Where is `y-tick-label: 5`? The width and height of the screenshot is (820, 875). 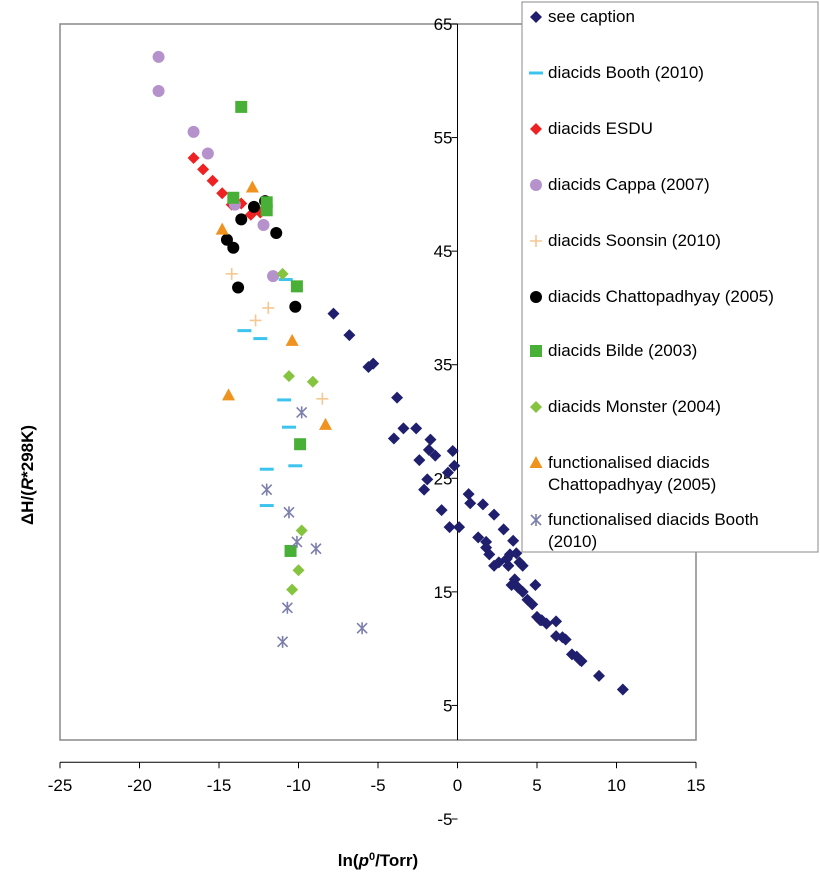
y-tick-label: 5 is located at coordinates (447, 705).